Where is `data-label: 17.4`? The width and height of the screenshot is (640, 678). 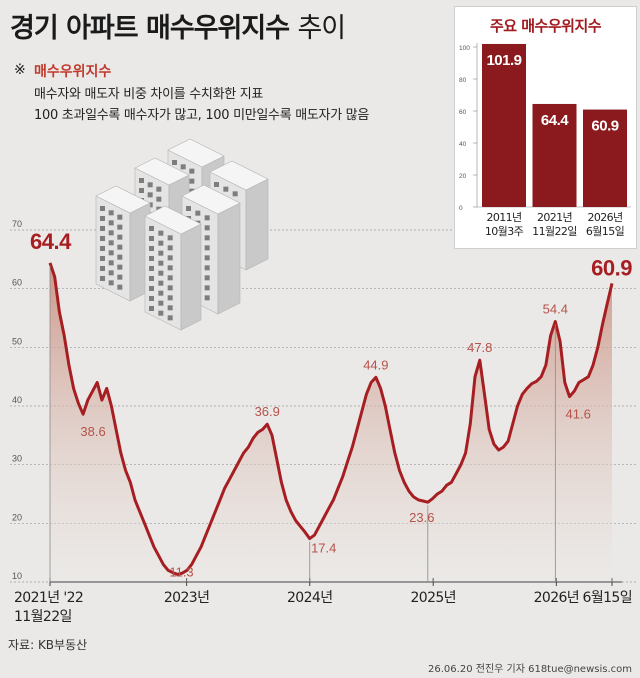
data-label: 17.4 is located at coordinates (323, 548).